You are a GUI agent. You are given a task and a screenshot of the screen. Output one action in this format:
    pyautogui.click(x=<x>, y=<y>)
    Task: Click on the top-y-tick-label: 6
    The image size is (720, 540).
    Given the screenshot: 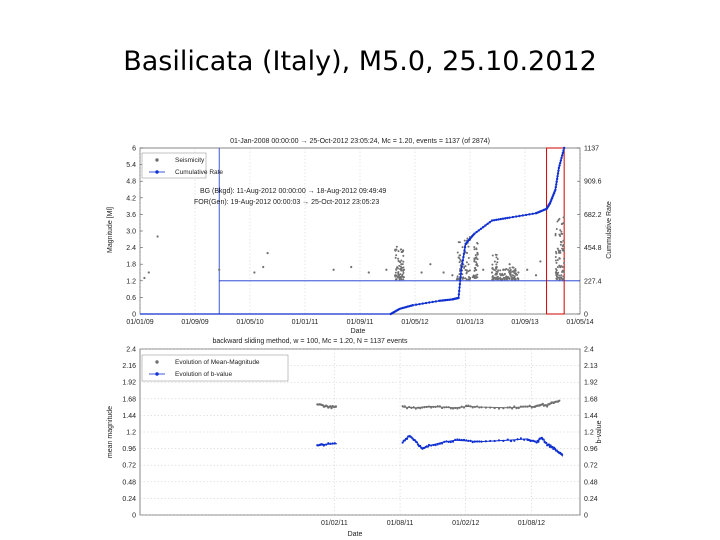 What is the action you would take?
    pyautogui.click(x=134, y=149)
    